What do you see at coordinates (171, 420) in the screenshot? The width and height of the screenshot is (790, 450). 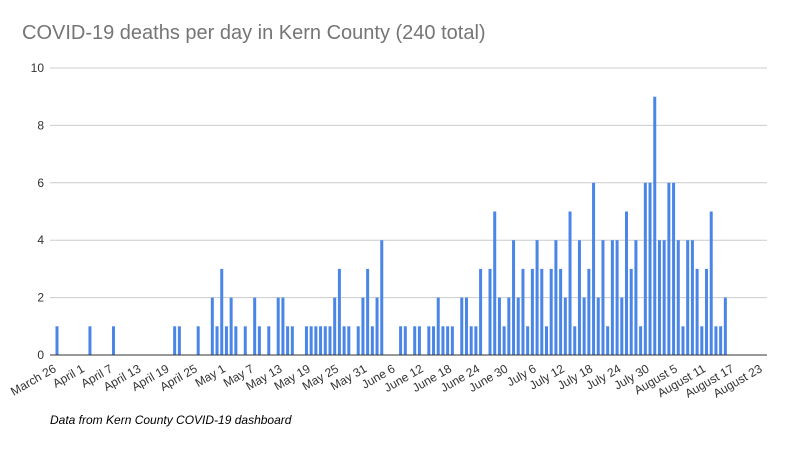 I see `source-note: Data from Kern County COVID-19 dashboard` at bounding box center [171, 420].